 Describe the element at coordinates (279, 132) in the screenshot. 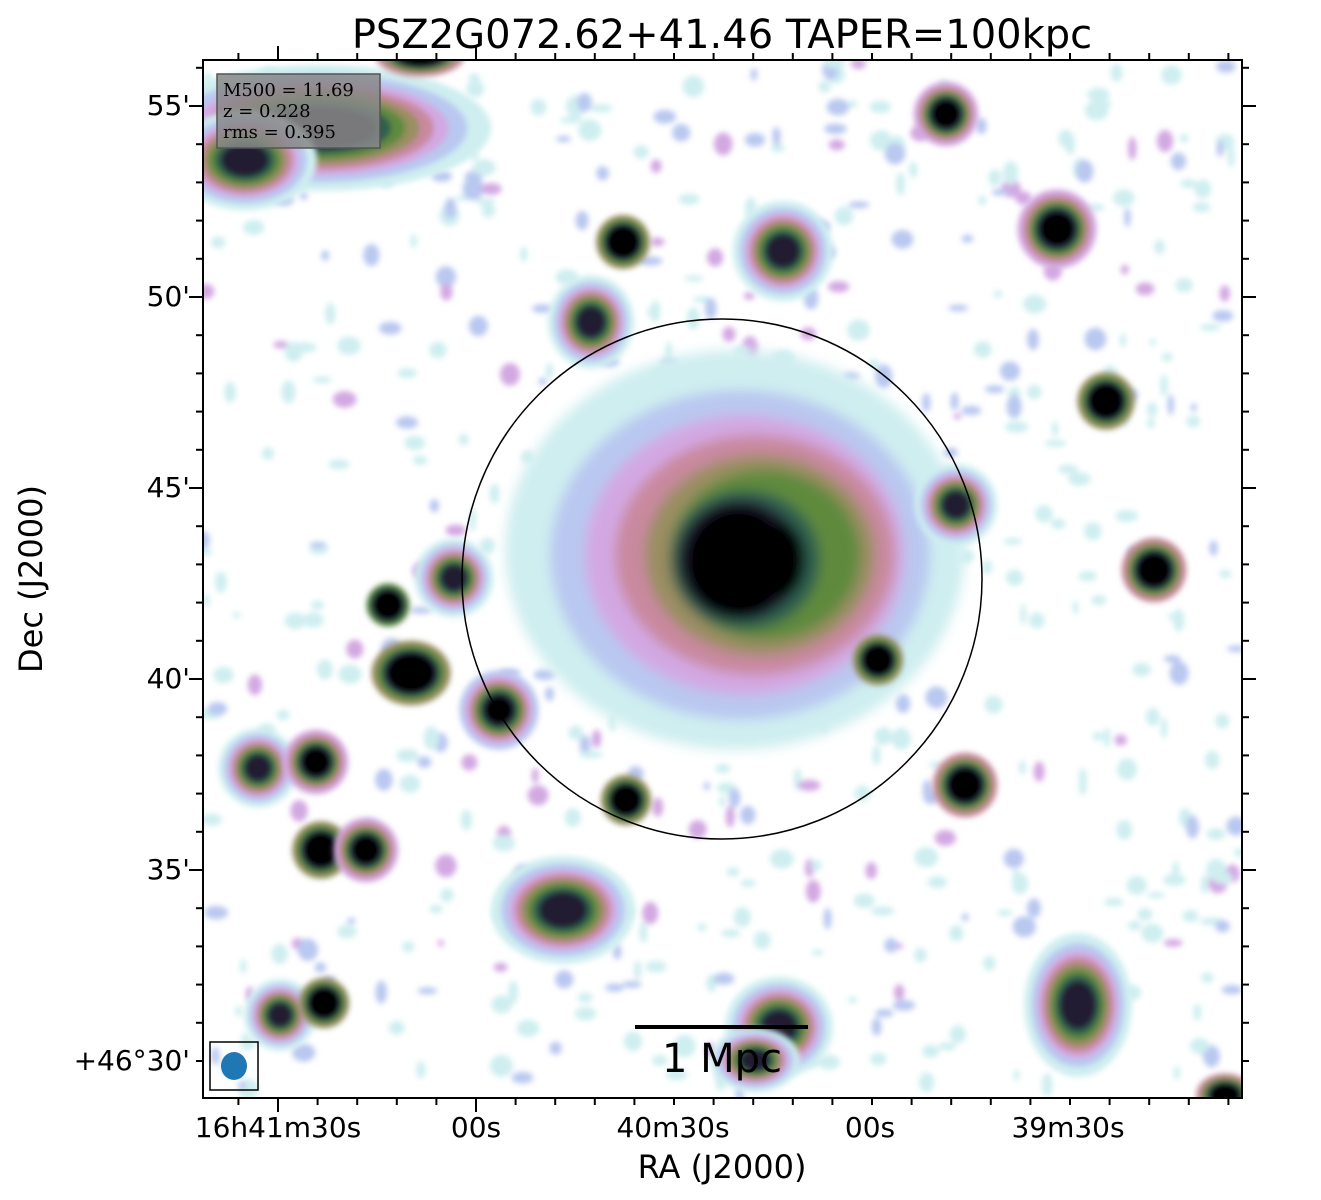

I see `info-rms: rms = 0.395` at that location.